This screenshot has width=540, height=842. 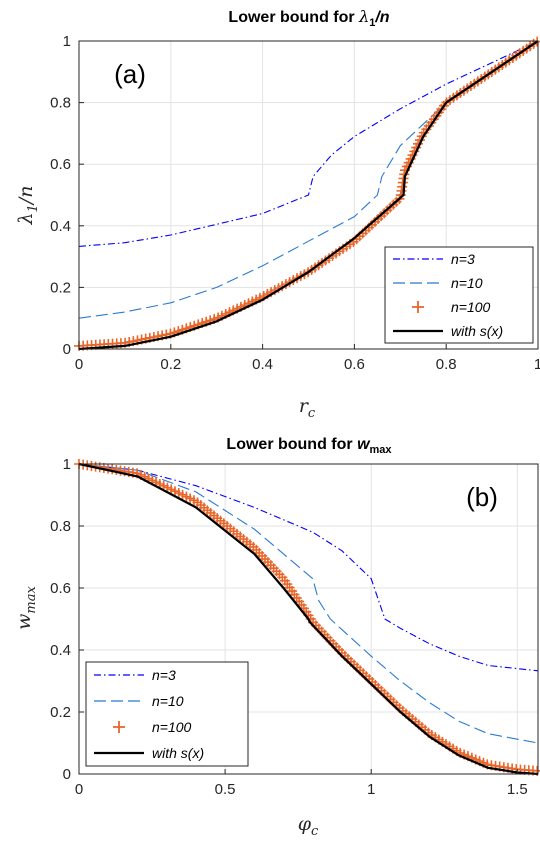 I want to click on panel-label-a: (a), so click(x=130, y=74).